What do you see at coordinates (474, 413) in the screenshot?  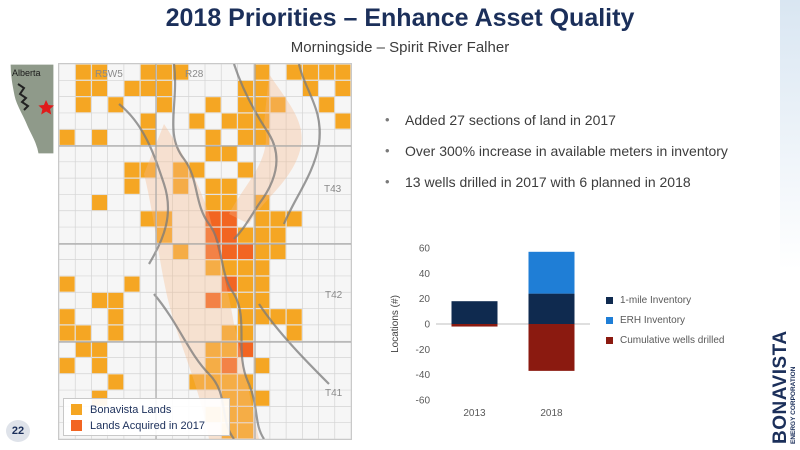 I see `x-tick-label: 2013` at bounding box center [474, 413].